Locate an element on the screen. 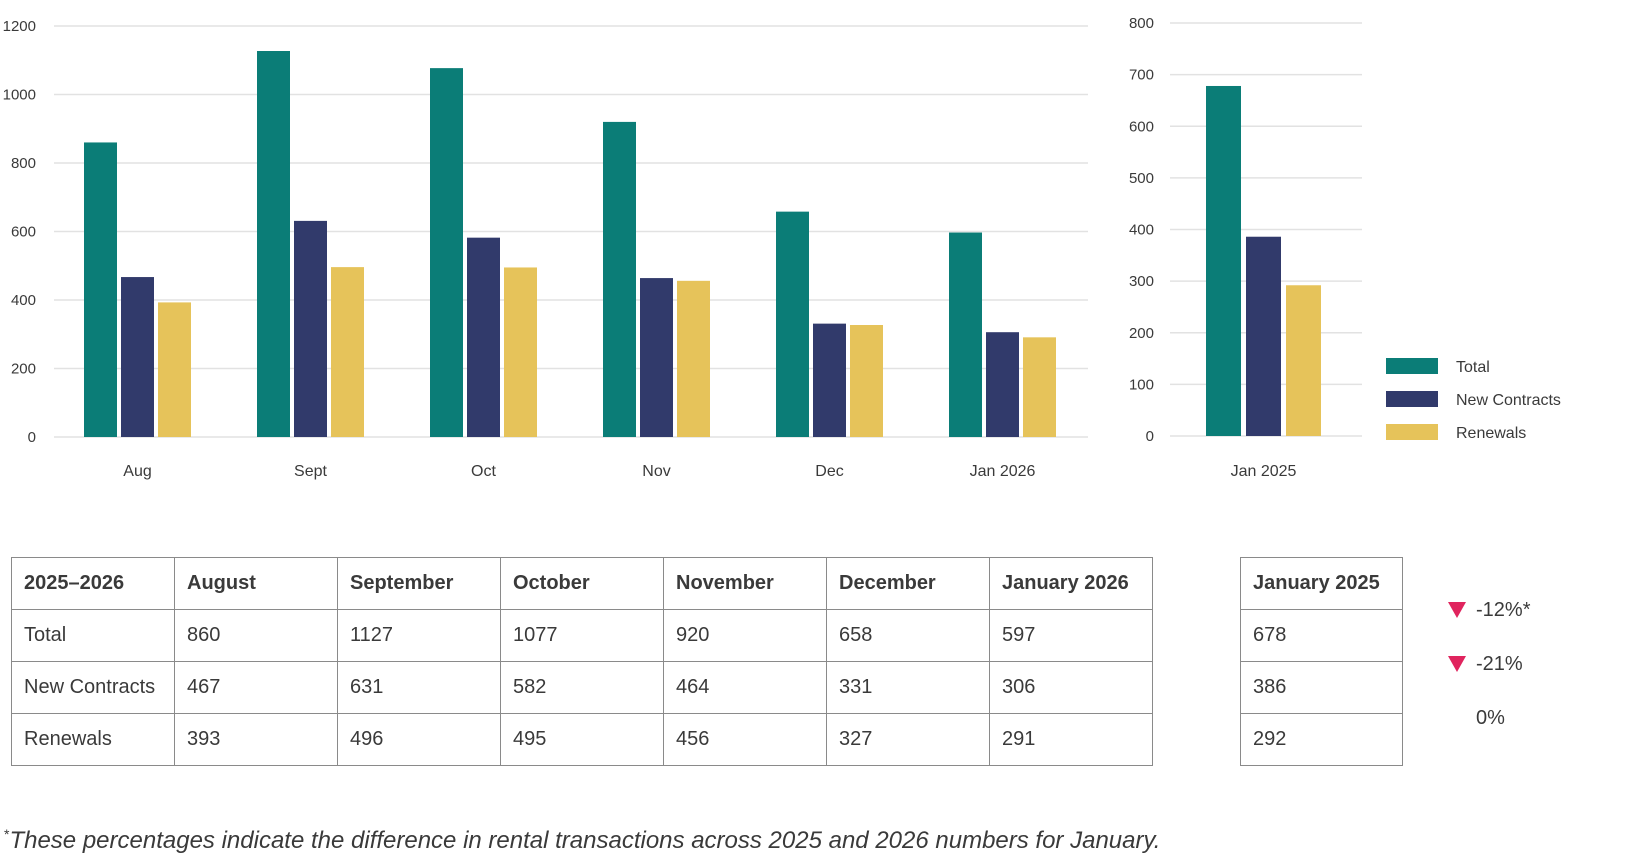  table-row: Renewals 393 496 495 456 327 291 is located at coordinates (582, 739).